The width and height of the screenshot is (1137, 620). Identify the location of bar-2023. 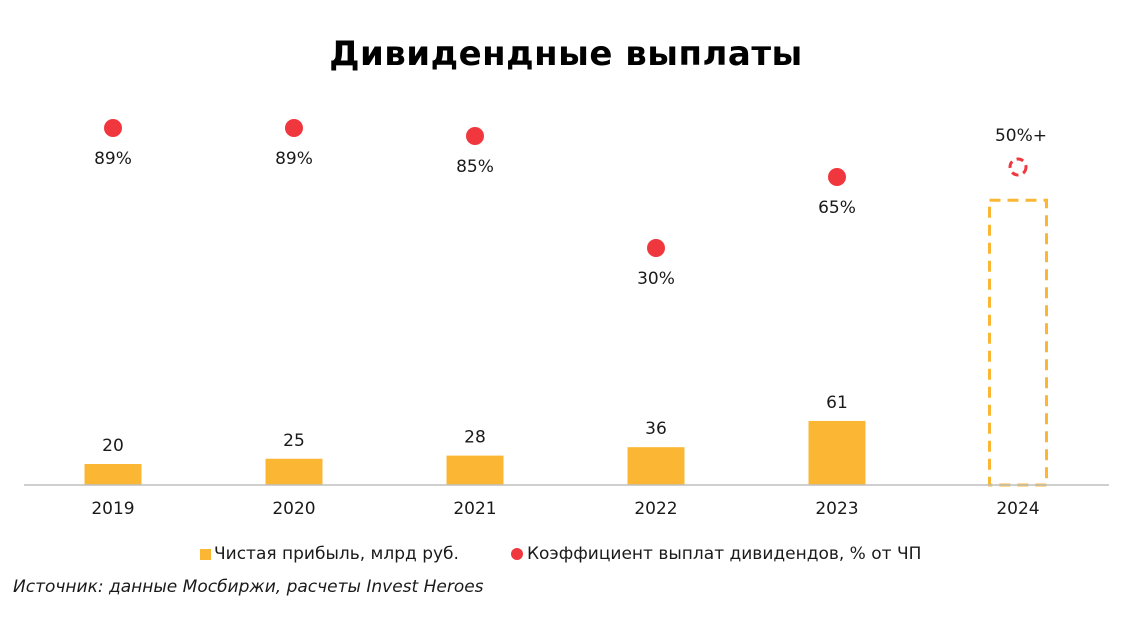
(837, 452).